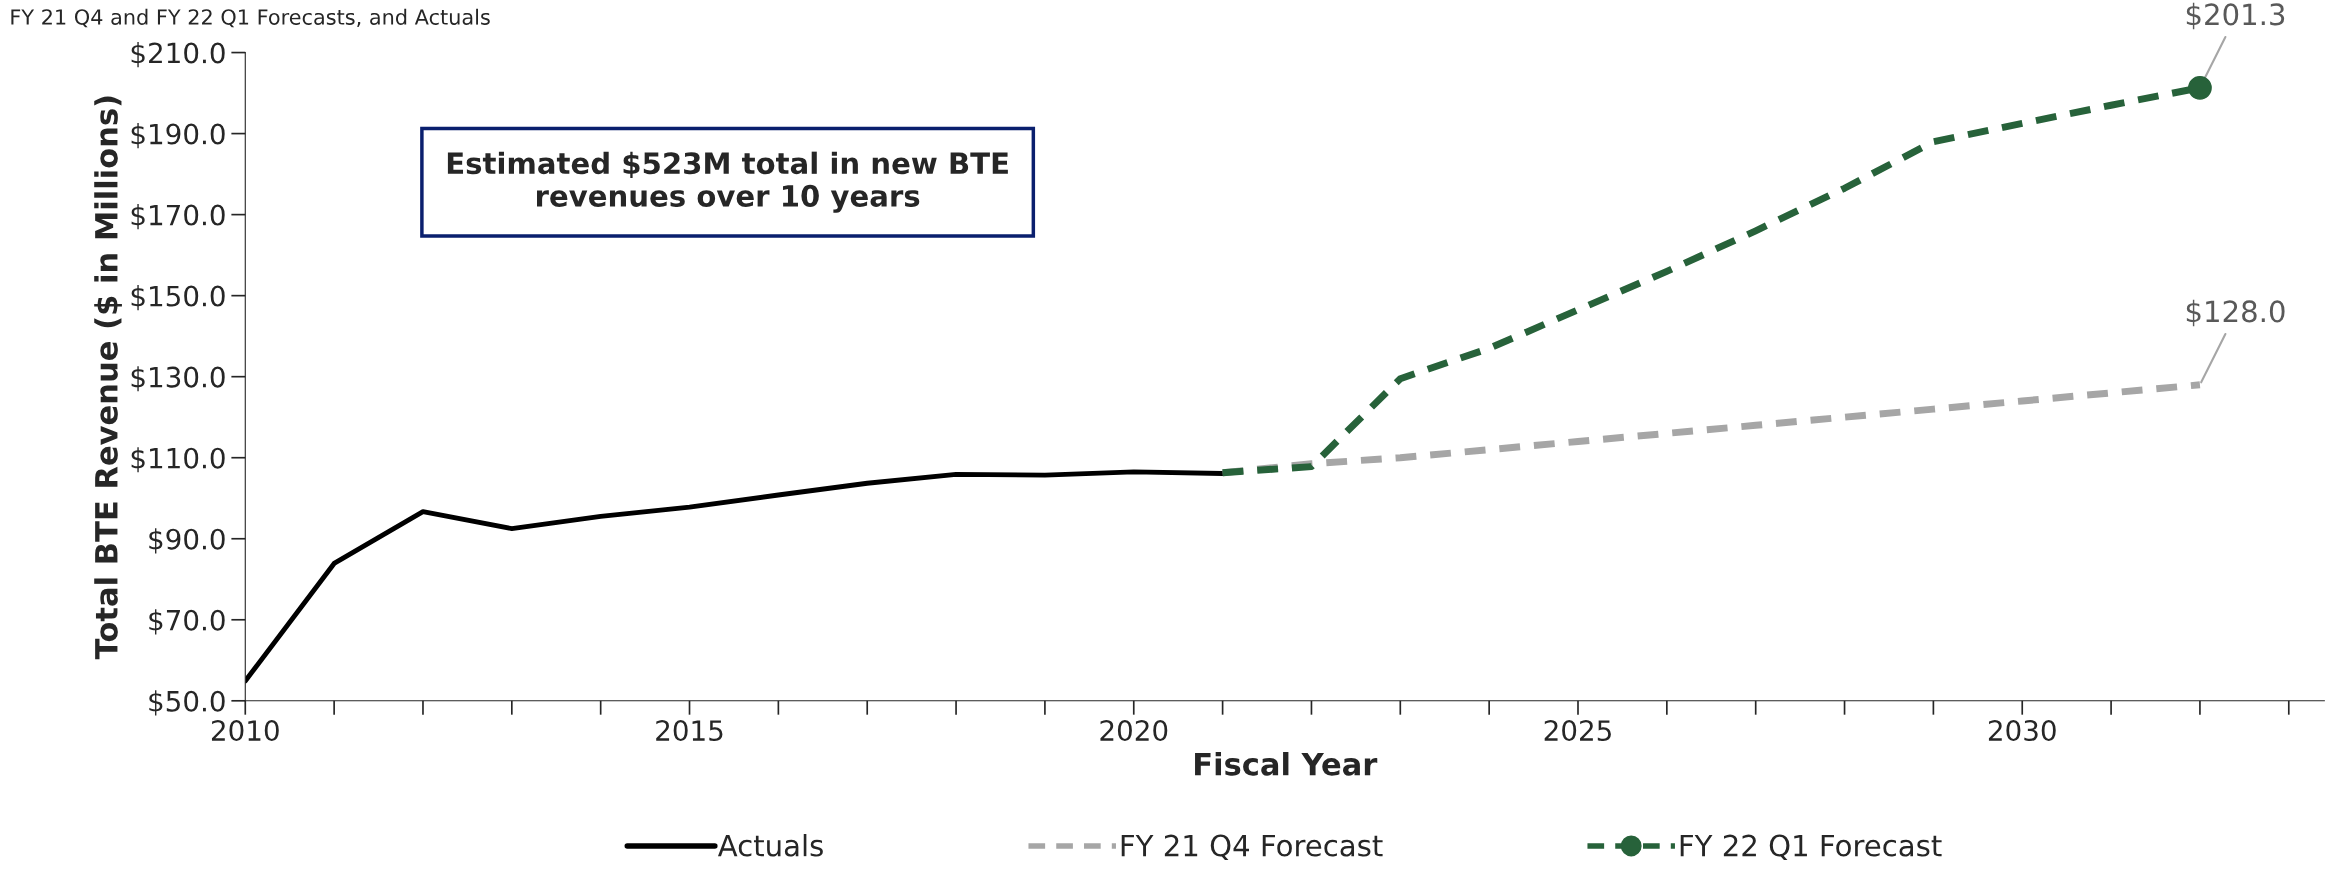 This screenshot has width=2336, height=876. What do you see at coordinates (250, 18) in the screenshot?
I see `chart-title: FY 21 Q4 and FY 22 Q1 Forecasts, and Actuals` at bounding box center [250, 18].